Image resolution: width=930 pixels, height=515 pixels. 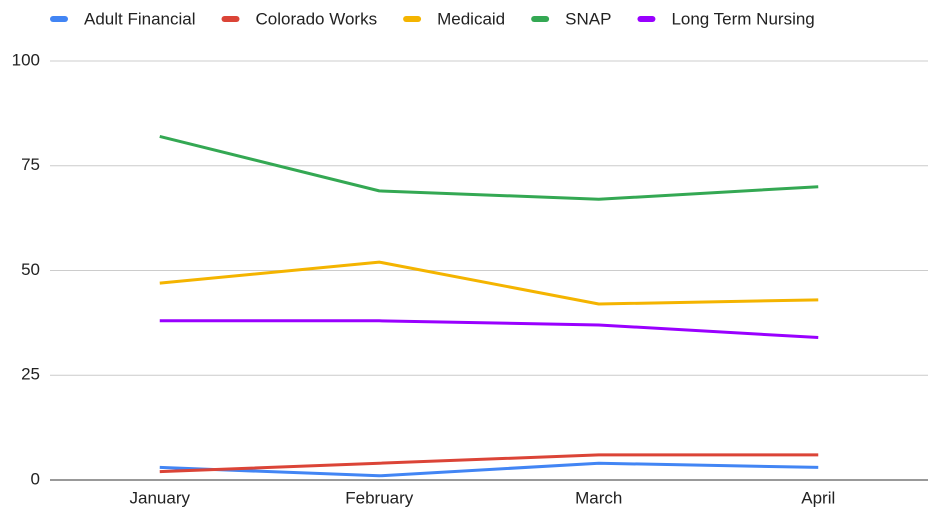 What do you see at coordinates (140, 18) in the screenshot?
I see `legend-label: Adult Financial` at bounding box center [140, 18].